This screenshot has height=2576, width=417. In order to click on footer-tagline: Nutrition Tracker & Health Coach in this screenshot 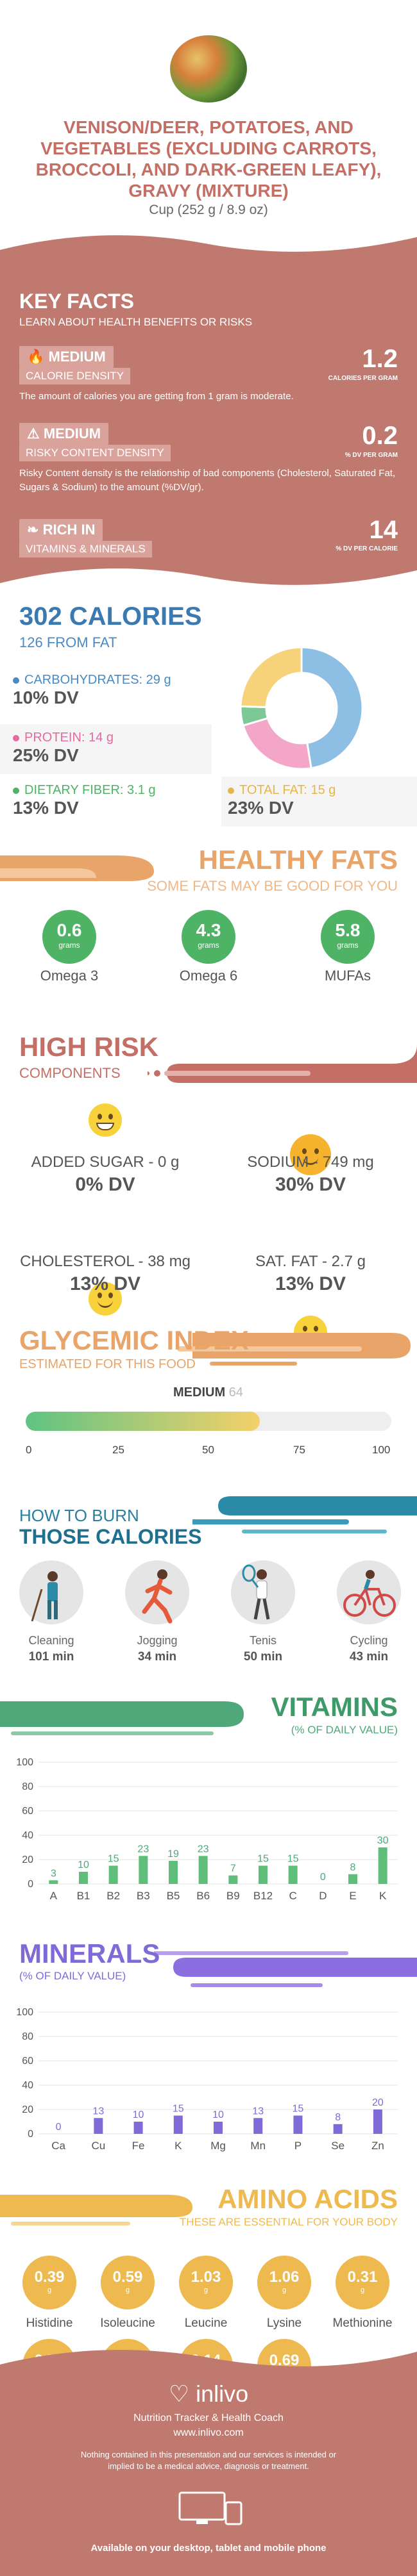, I will do `click(208, 2418)`.